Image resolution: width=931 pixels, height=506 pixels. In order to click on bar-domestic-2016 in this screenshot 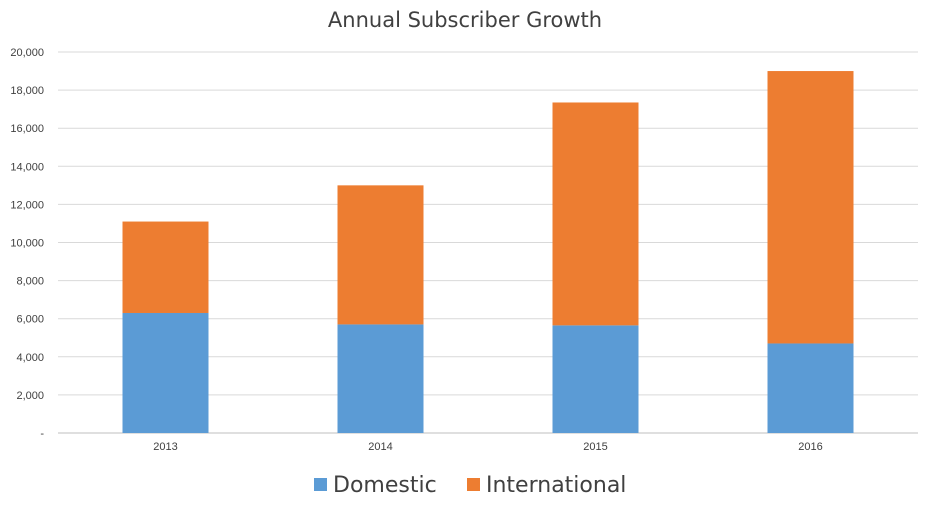, I will do `click(810, 388)`.